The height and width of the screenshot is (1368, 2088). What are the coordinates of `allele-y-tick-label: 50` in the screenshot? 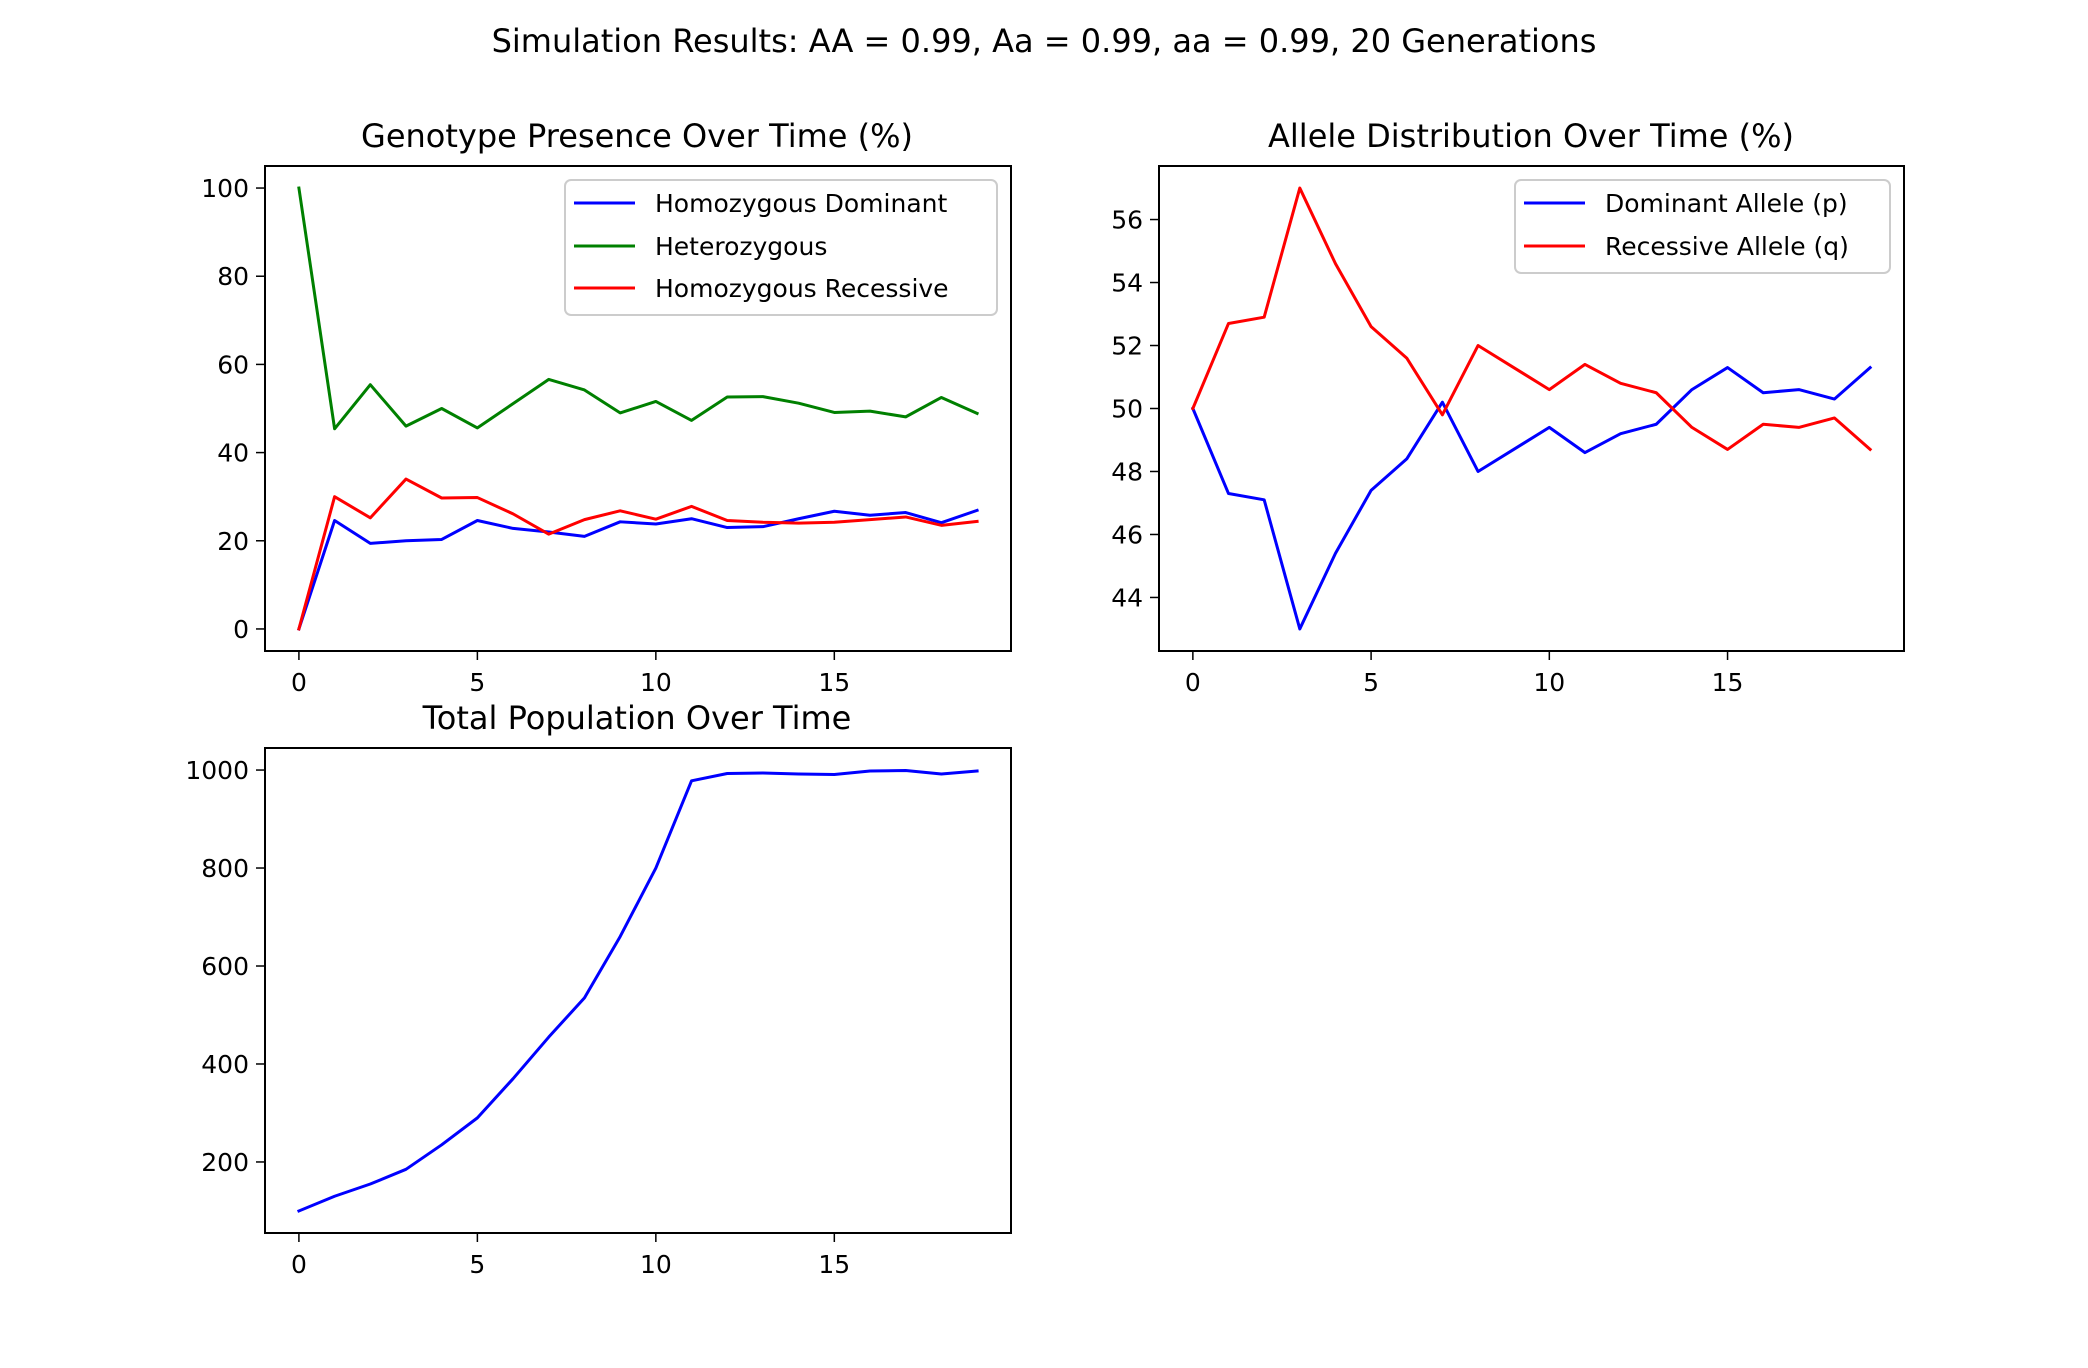 It's located at (1127, 409).